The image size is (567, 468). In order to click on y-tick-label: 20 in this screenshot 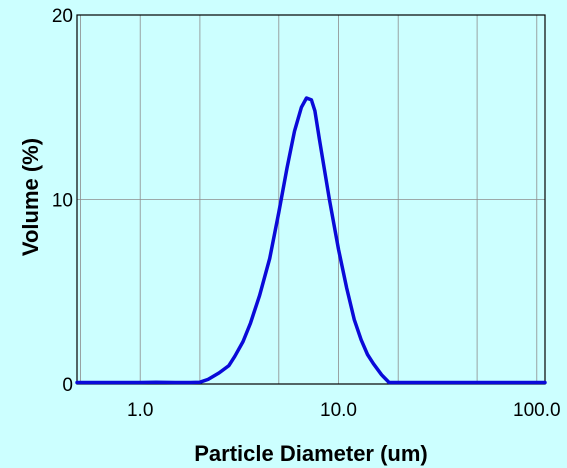, I will do `click(62, 16)`.